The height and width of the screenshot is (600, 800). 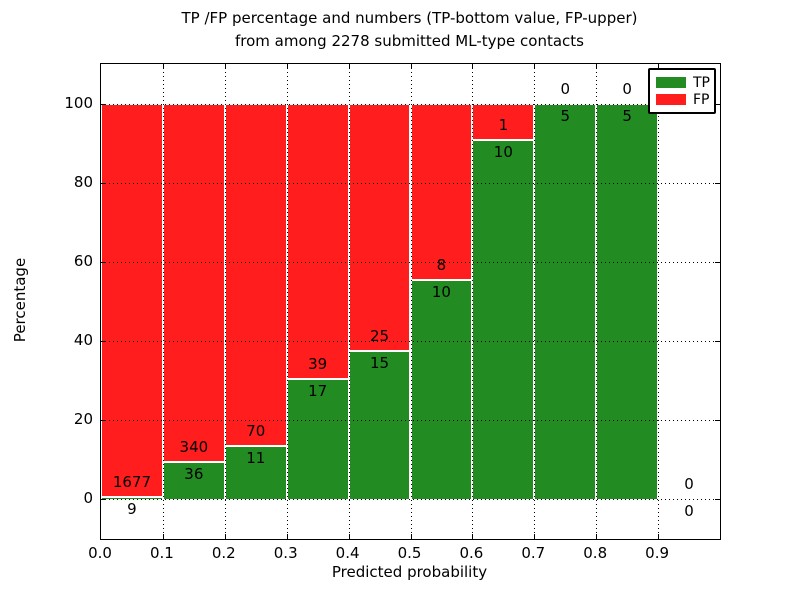 I want to click on y-axis-label: Percentage, so click(x=20, y=300).